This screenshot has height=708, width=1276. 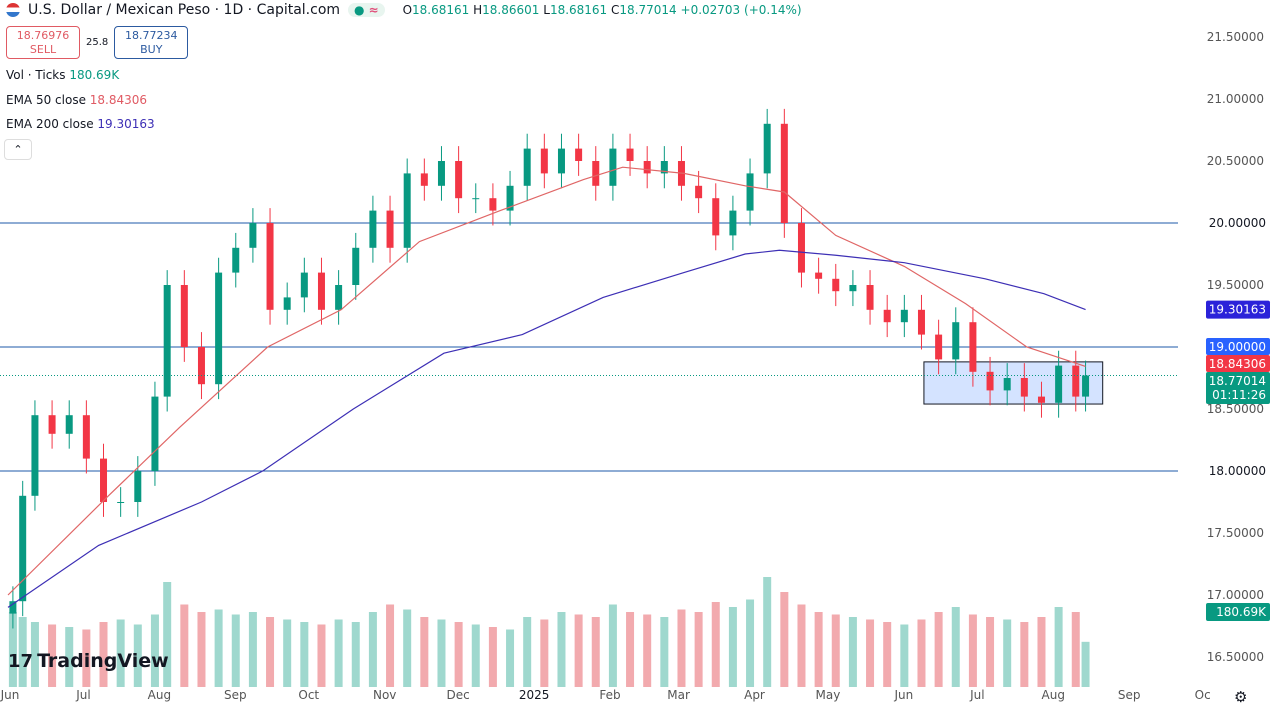 I want to click on settings-gear-icon: ⚙, so click(x=1241, y=697).